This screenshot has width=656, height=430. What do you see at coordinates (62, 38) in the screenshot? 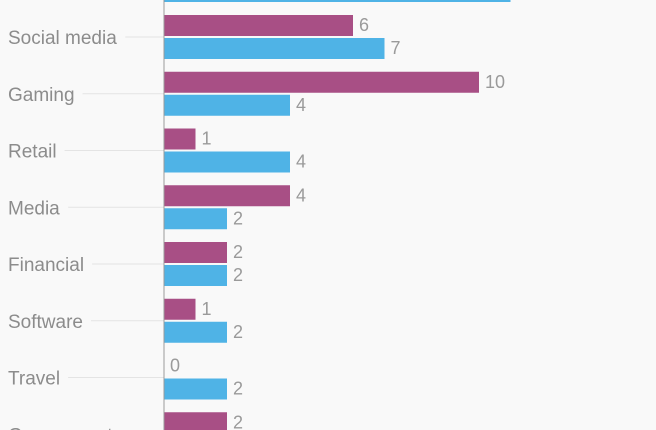
I see `category-label: Social media` at bounding box center [62, 38].